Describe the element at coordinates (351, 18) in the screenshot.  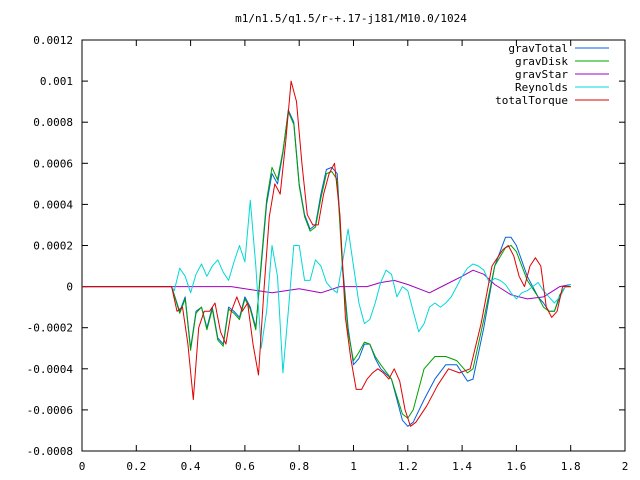
I see `chart-title: m1/n1.5/q1.5/r-+.17-j181/M10.0/1024` at that location.